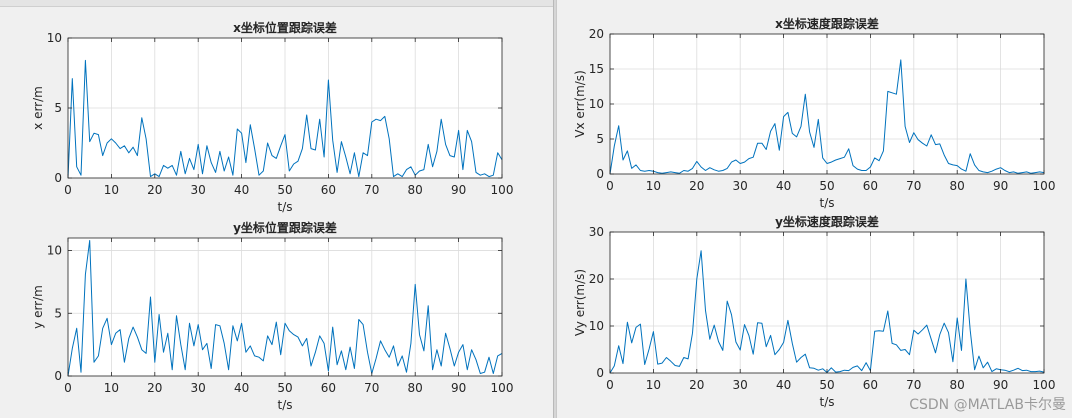 The height and width of the screenshot is (418, 1072). Describe the element at coordinates (580, 104) in the screenshot. I see `y-axis-label: Vx err(m/s)` at that location.